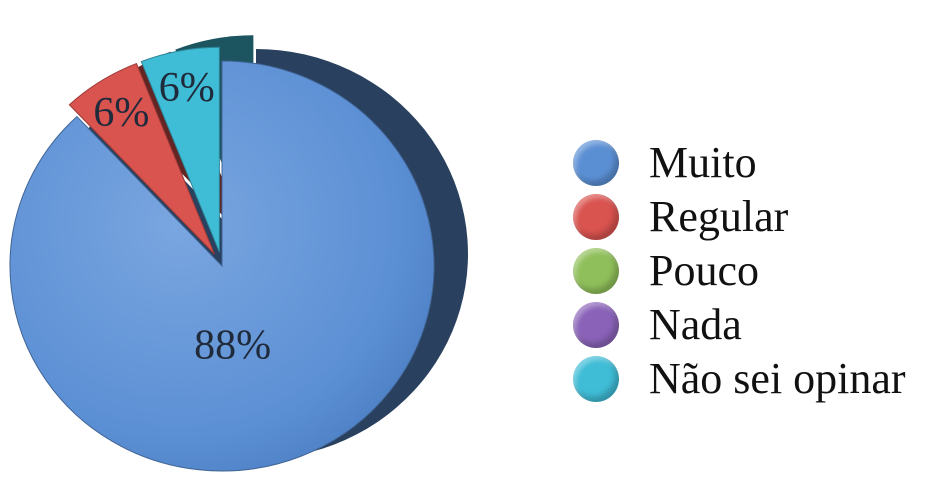 The width and height of the screenshot is (939, 481). Describe the element at coordinates (703, 162) in the screenshot. I see `legend-label: Muito` at that location.